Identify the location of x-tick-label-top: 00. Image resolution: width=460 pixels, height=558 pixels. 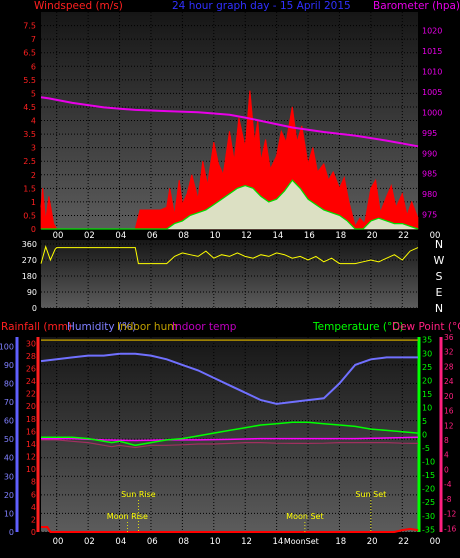
(58, 236).